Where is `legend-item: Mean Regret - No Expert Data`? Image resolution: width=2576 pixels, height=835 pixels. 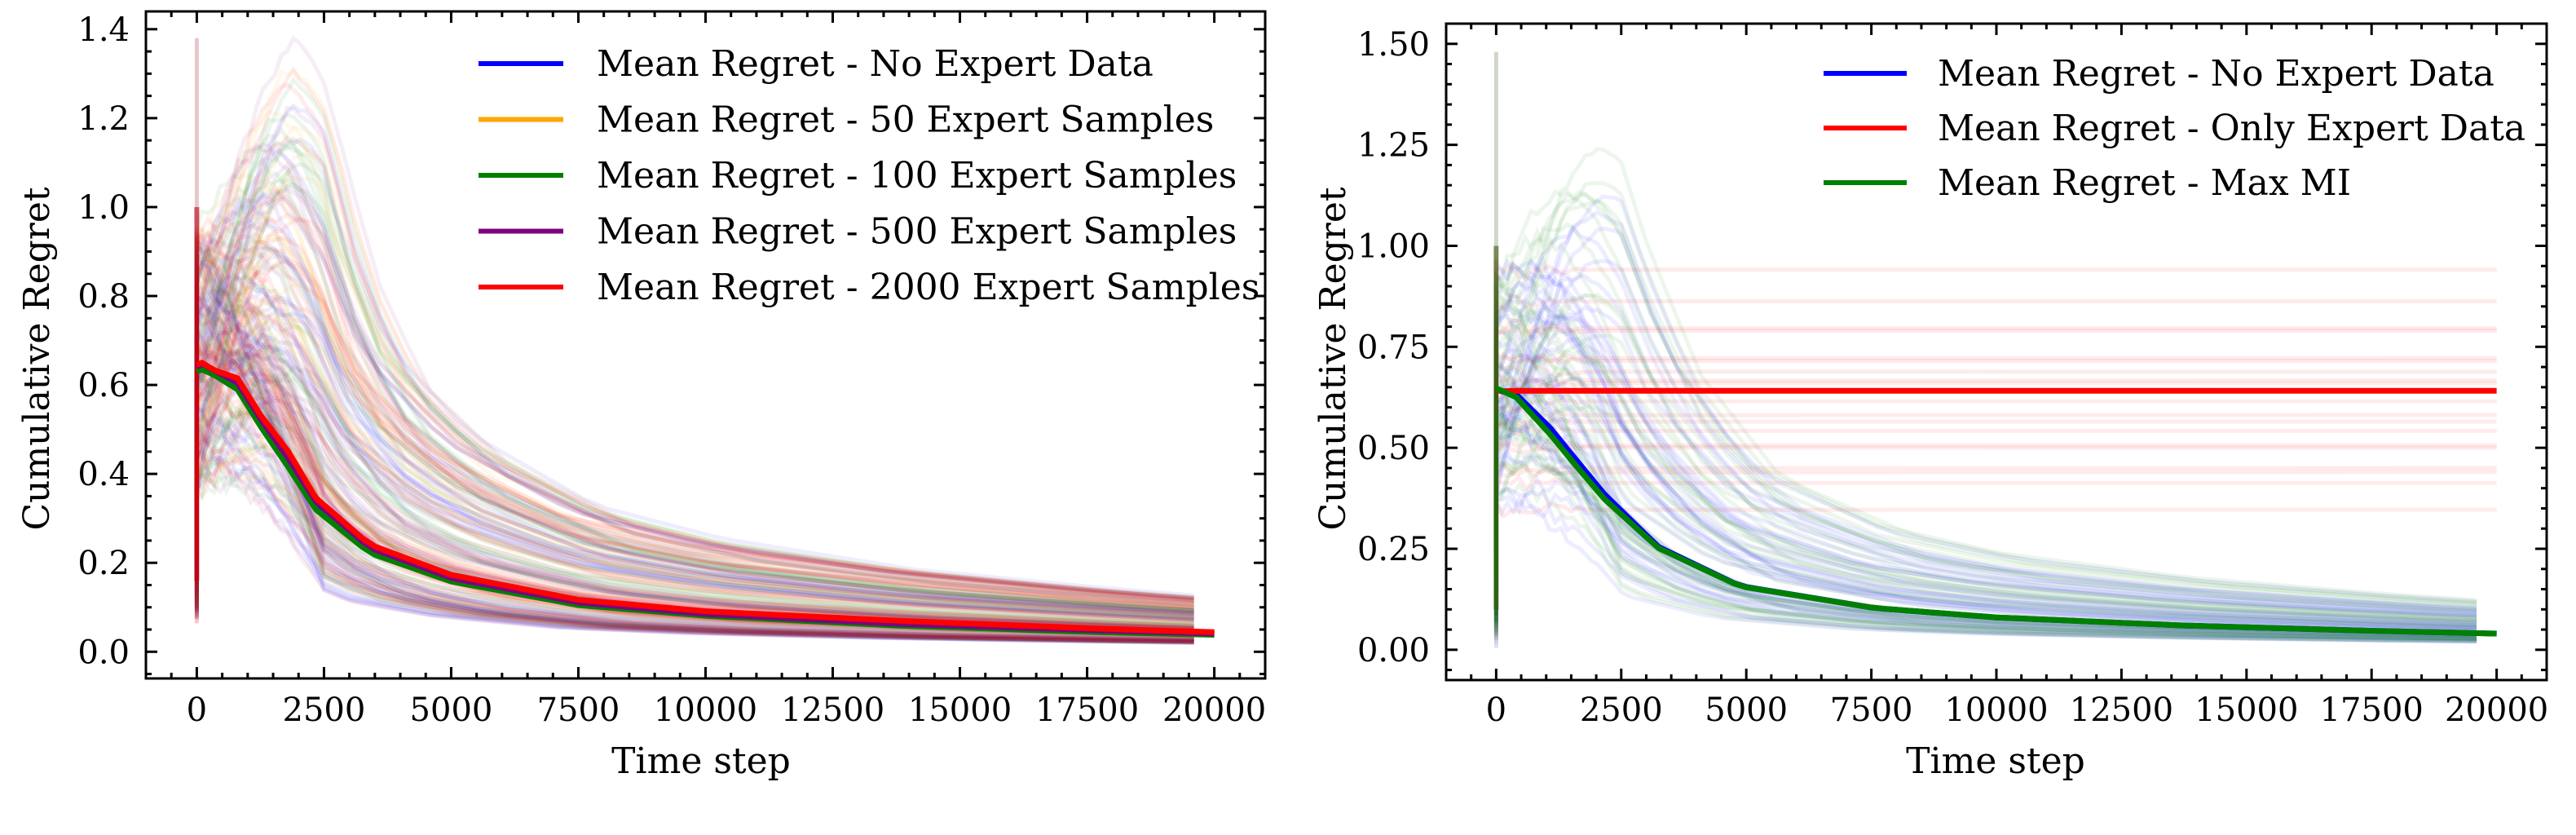 legend-item: Mean Regret - No Expert Data is located at coordinates (2159, 74).